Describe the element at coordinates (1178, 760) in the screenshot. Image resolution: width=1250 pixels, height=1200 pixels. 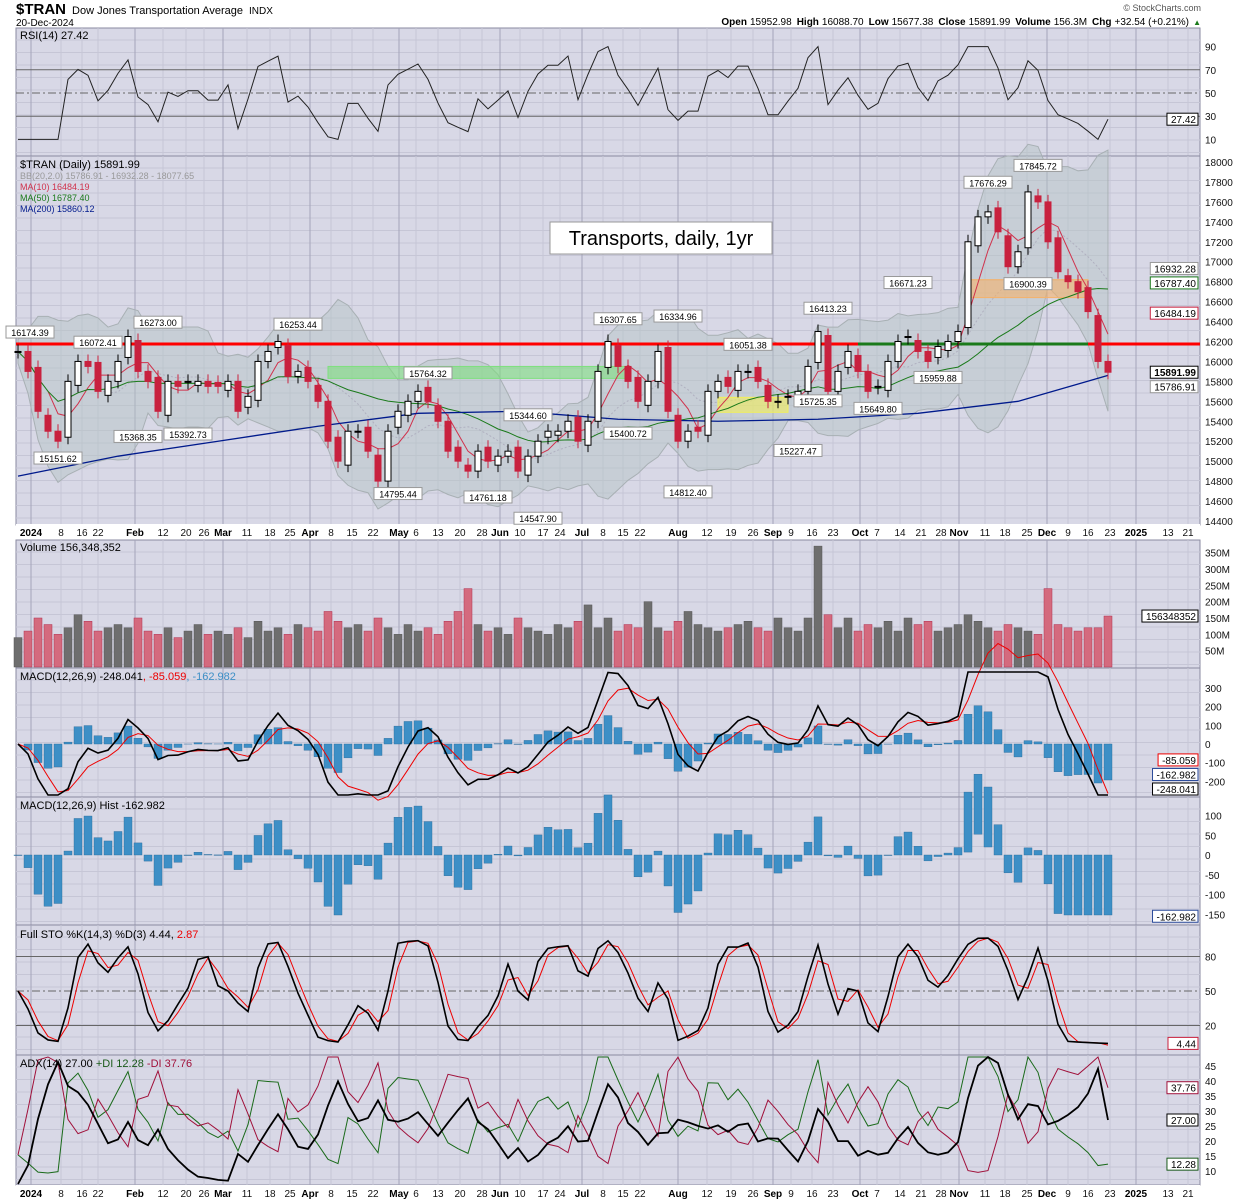
I see `macd-tag-box` at that location.